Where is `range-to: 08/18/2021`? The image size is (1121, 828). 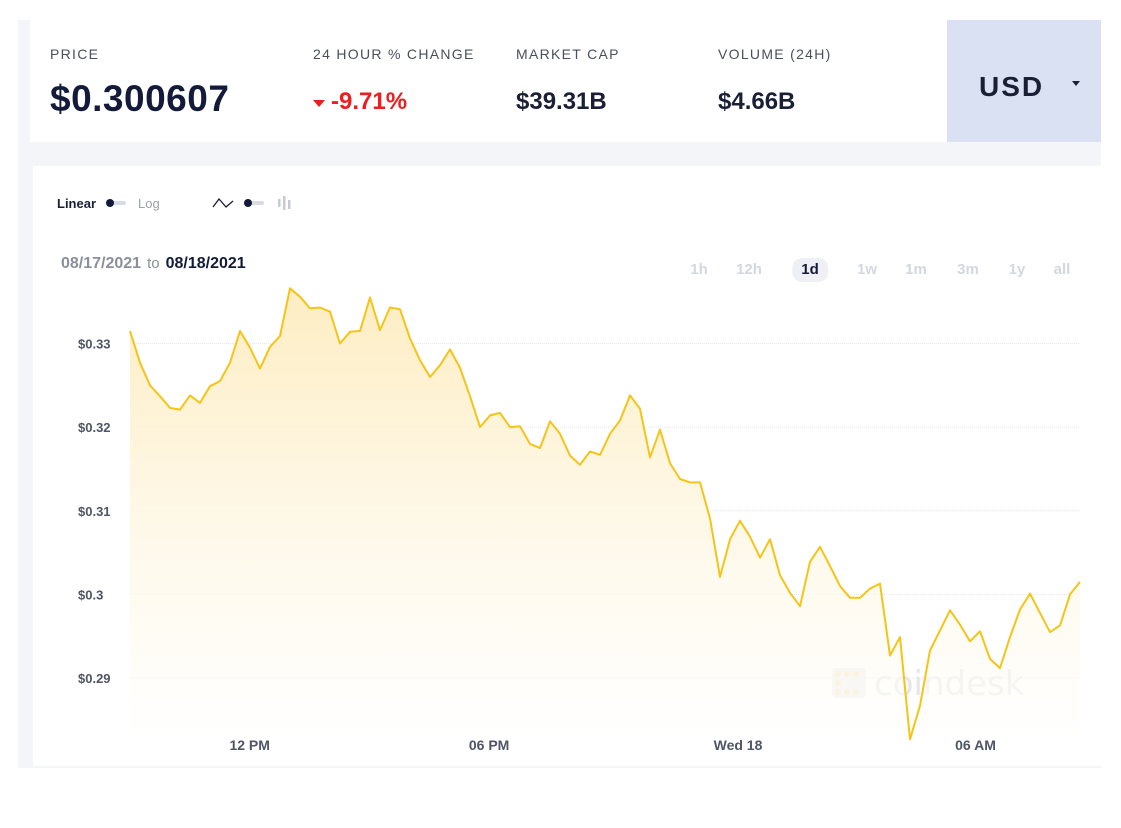 range-to: 08/18/2021 is located at coordinates (205, 263).